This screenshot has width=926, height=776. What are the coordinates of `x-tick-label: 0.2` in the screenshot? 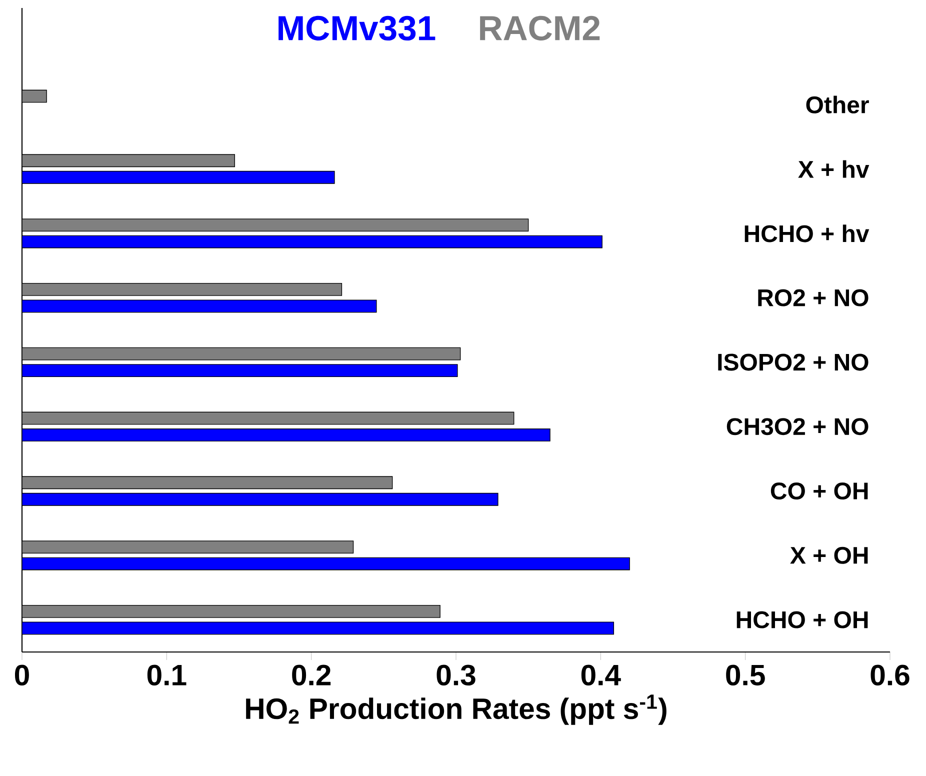 It's located at (311, 675).